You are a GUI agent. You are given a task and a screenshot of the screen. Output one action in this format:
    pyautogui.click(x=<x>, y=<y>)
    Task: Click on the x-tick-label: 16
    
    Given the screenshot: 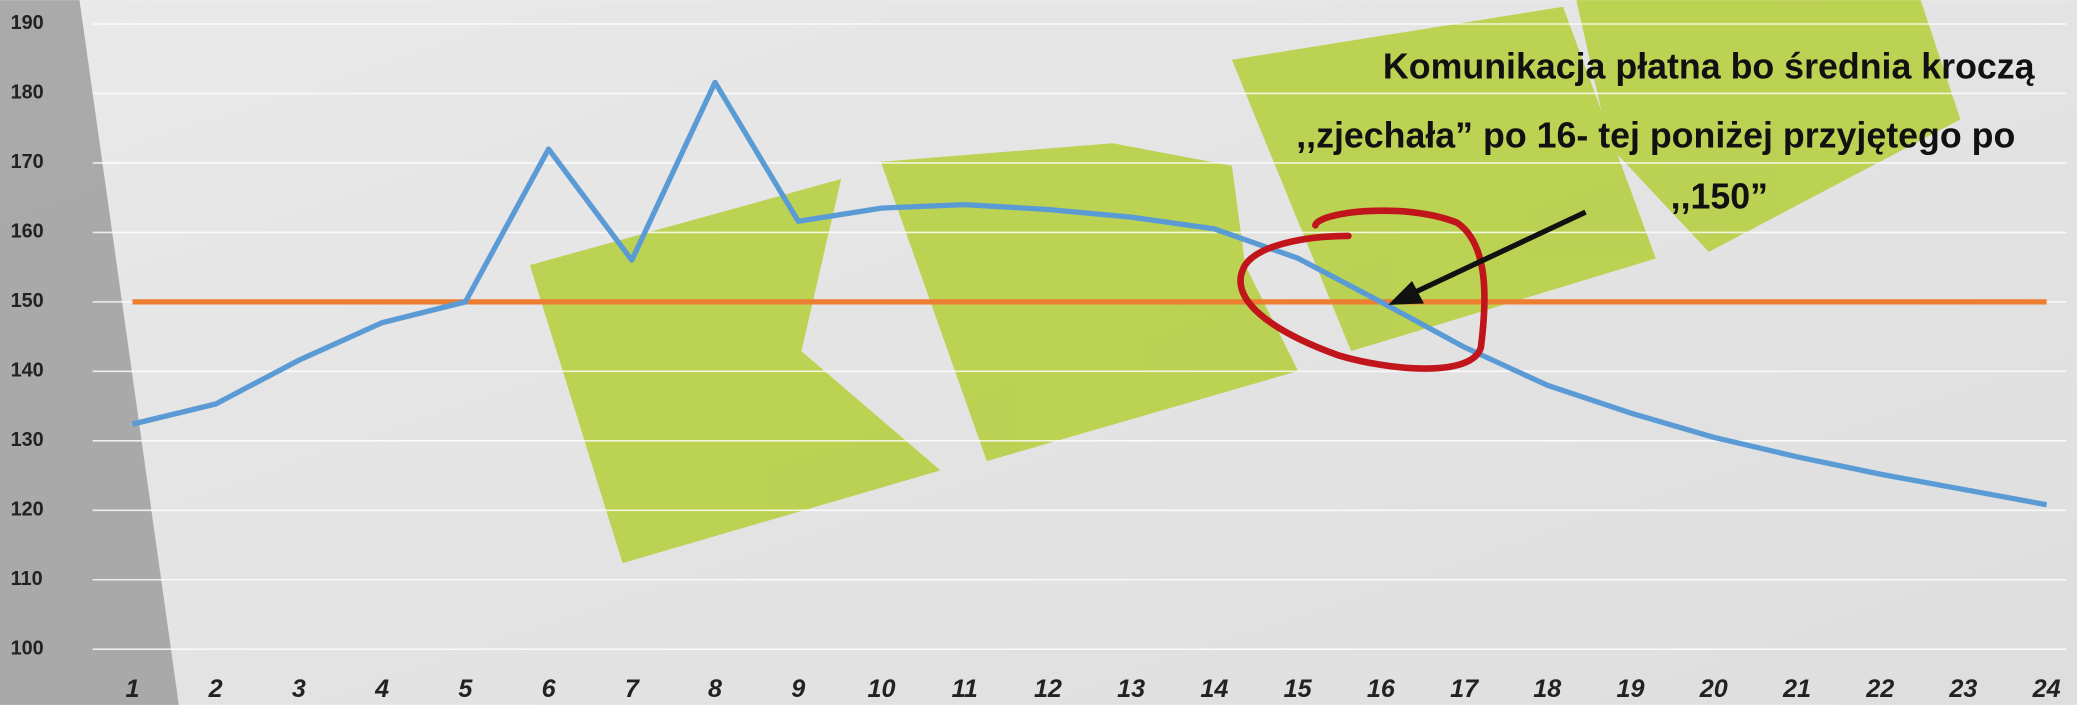 What is the action you would take?
    pyautogui.click(x=1381, y=689)
    